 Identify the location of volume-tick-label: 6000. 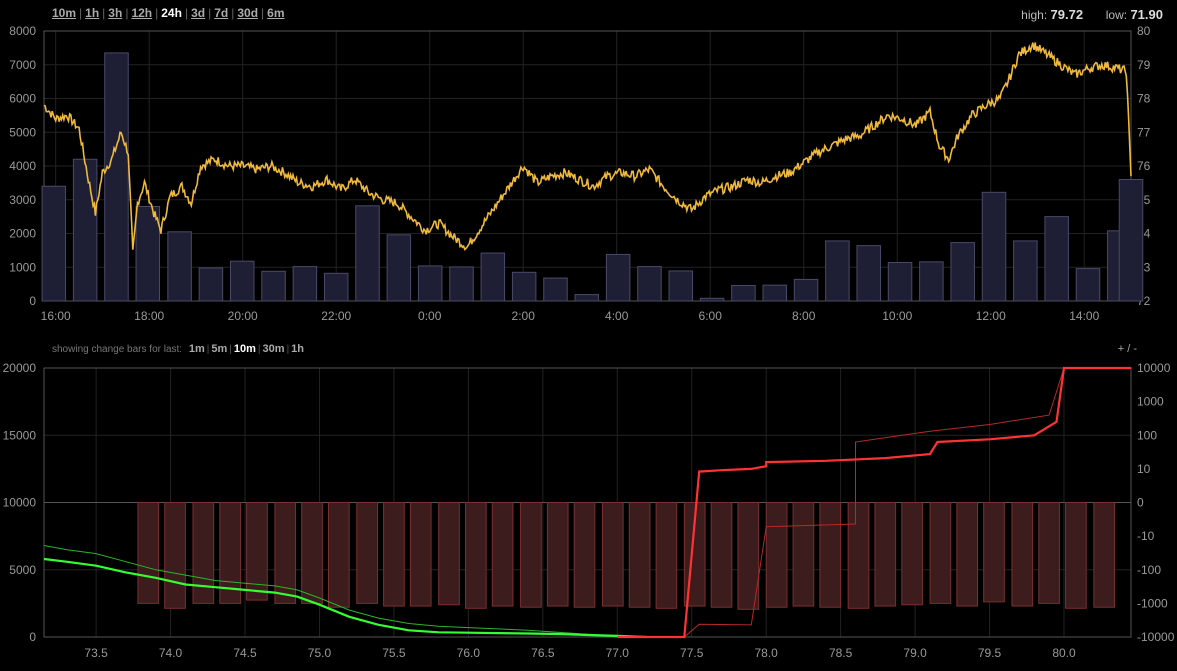
(22, 99).